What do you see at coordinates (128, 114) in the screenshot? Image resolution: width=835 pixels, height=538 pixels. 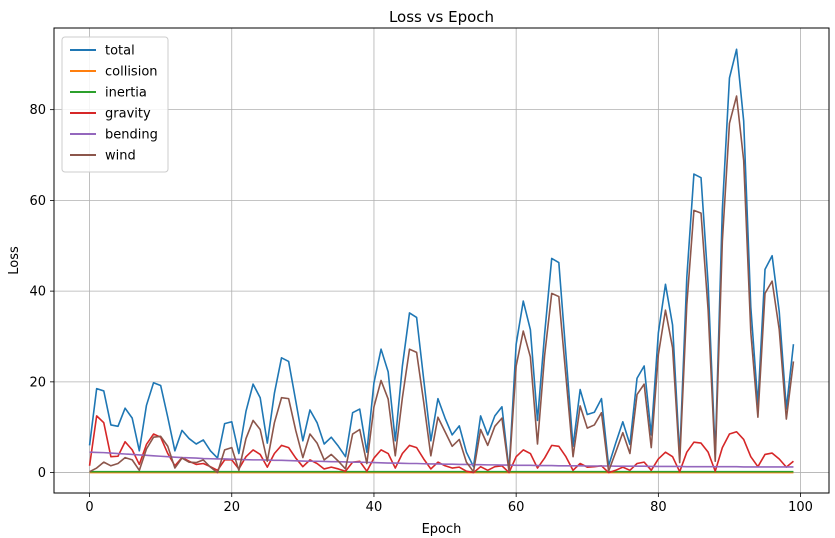 I see `legend-label-gravity: gravity` at bounding box center [128, 114].